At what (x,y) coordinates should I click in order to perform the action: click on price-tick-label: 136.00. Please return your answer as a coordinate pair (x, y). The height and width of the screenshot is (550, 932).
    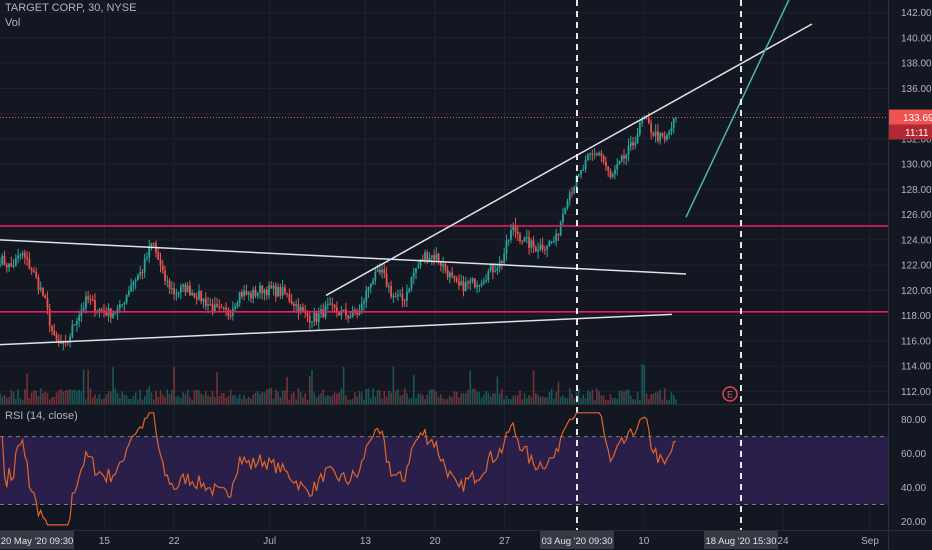
    Looking at the image, I should click on (916, 89).